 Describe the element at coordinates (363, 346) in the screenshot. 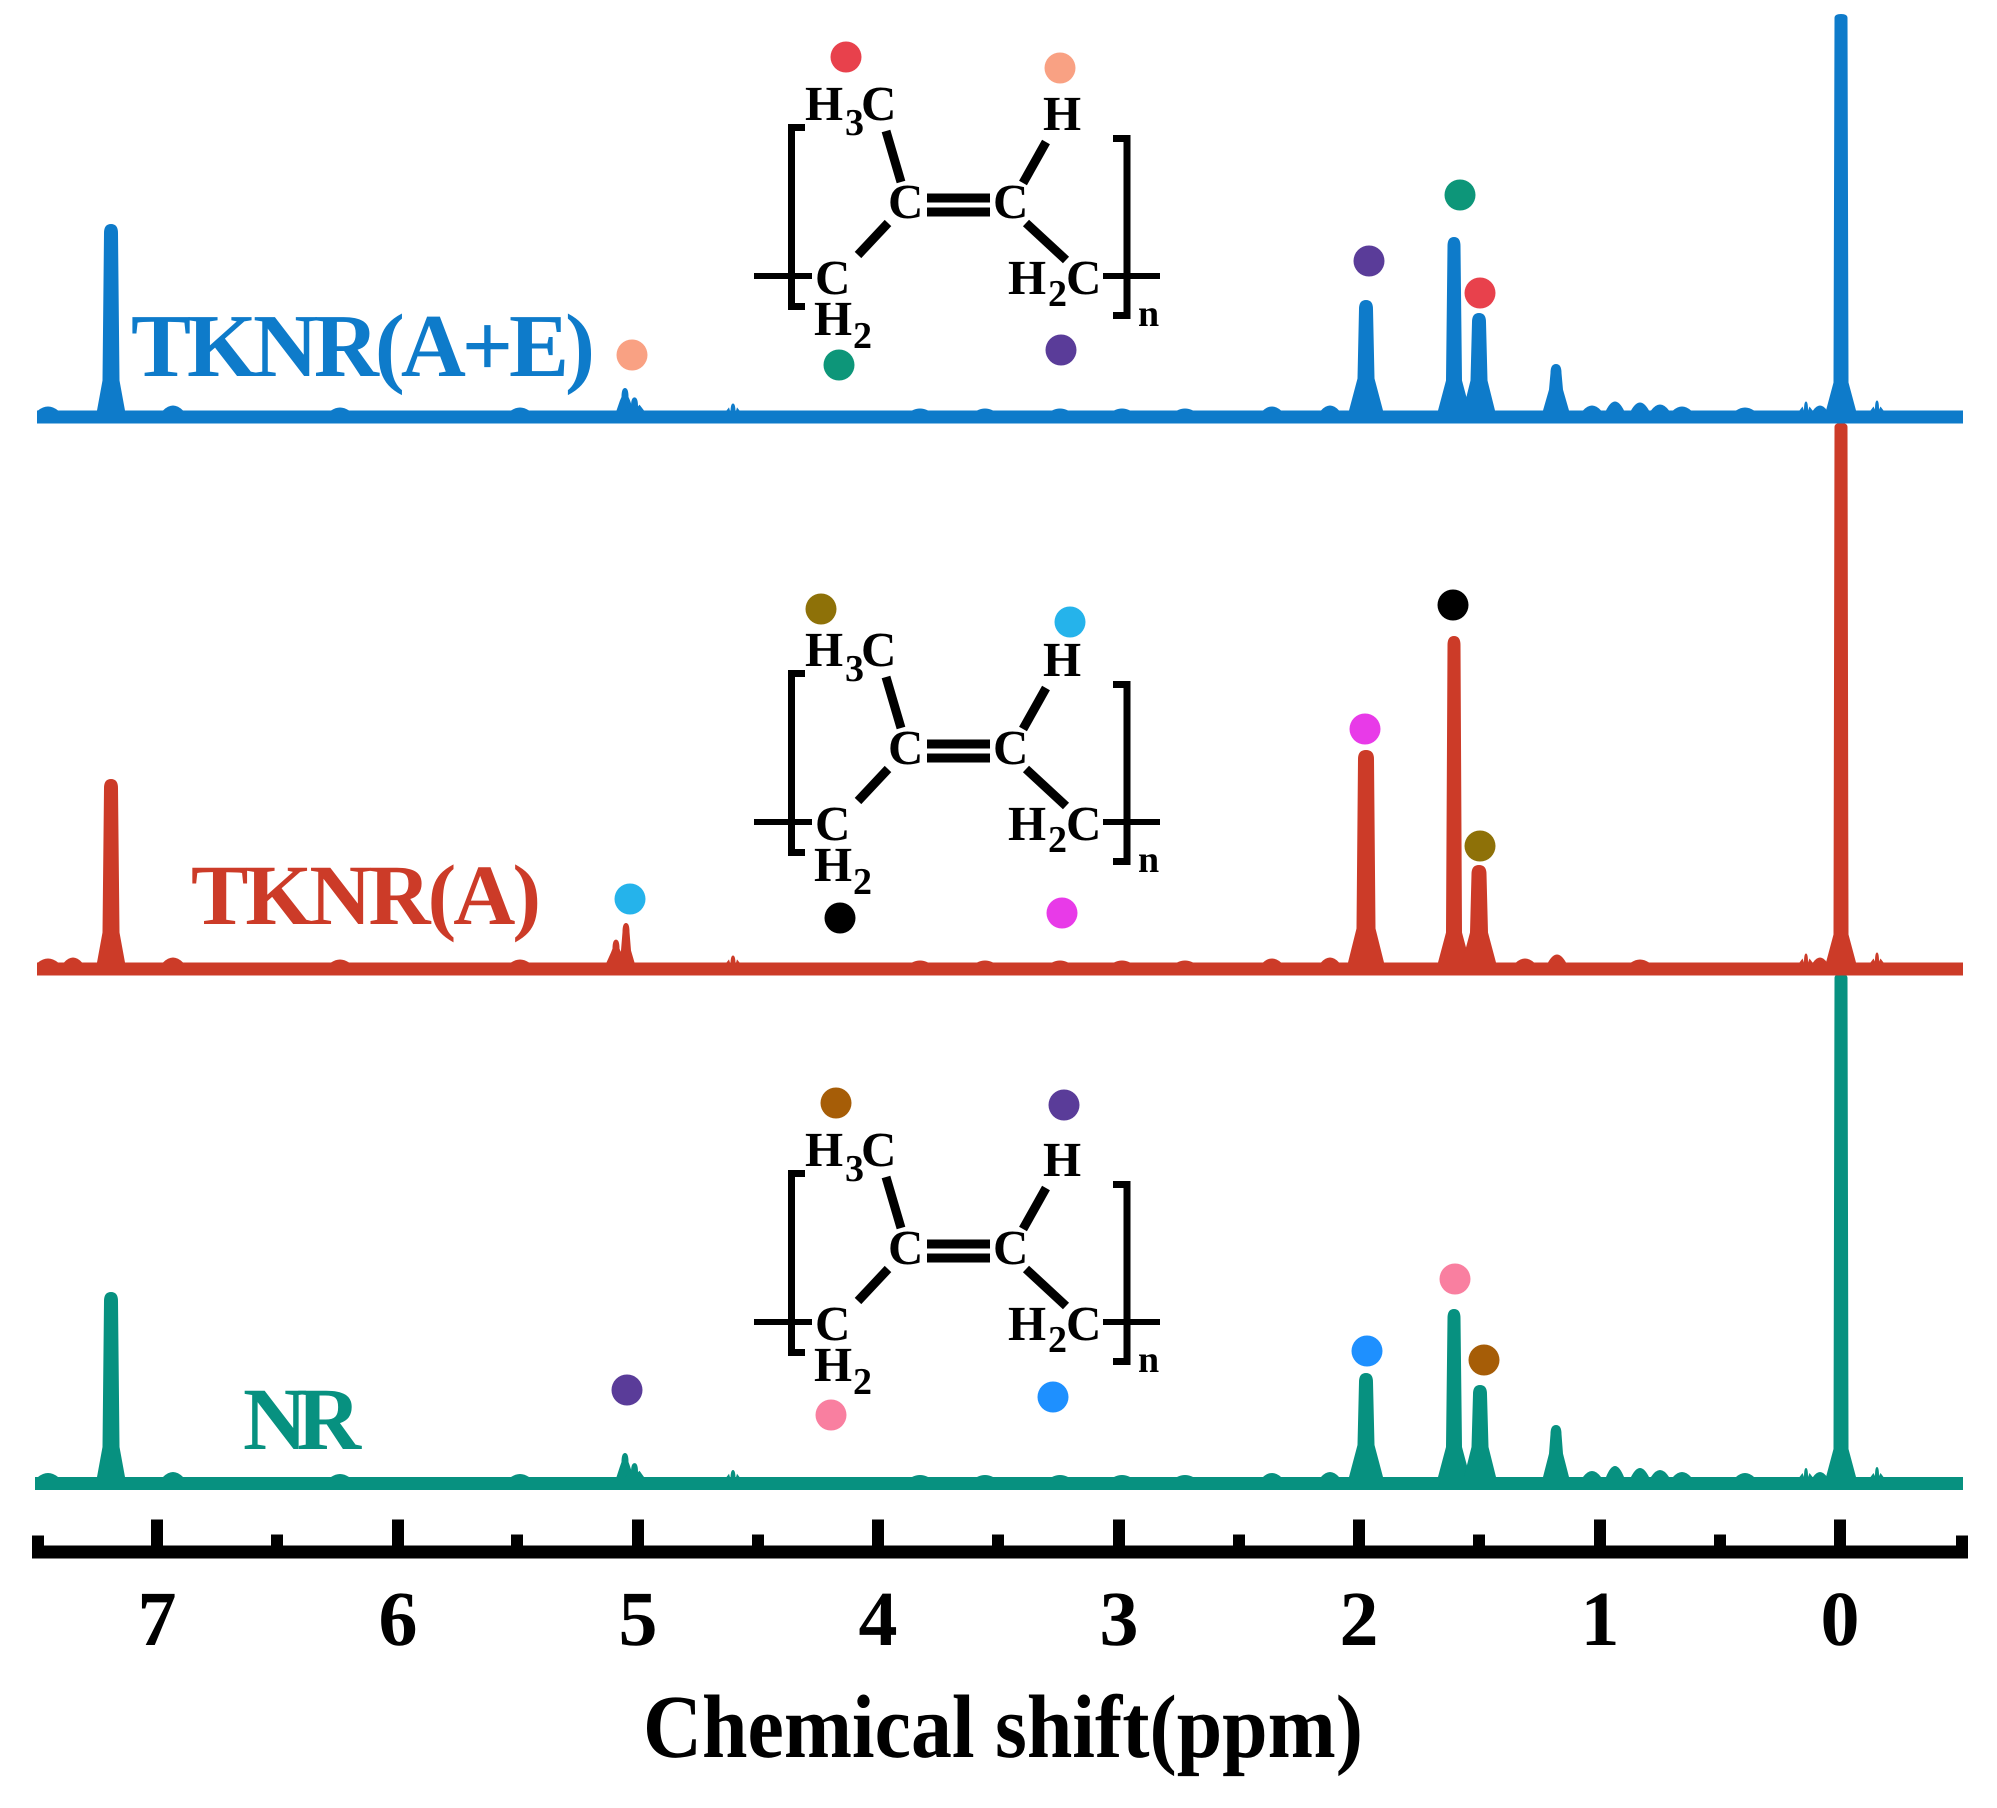

I see `svg-text: TKNR(A+E)` at that location.